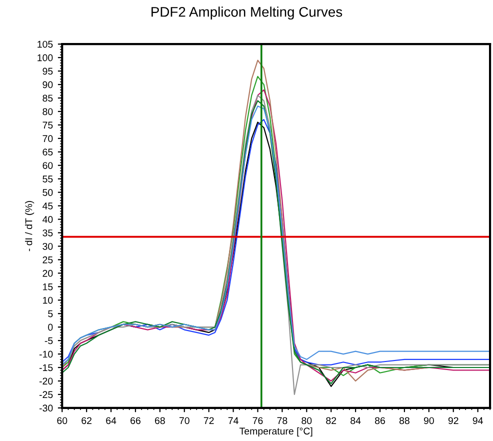  What do you see at coordinates (29, 226) in the screenshot?
I see `y-axis-title: - dI / dT (%)` at bounding box center [29, 226].